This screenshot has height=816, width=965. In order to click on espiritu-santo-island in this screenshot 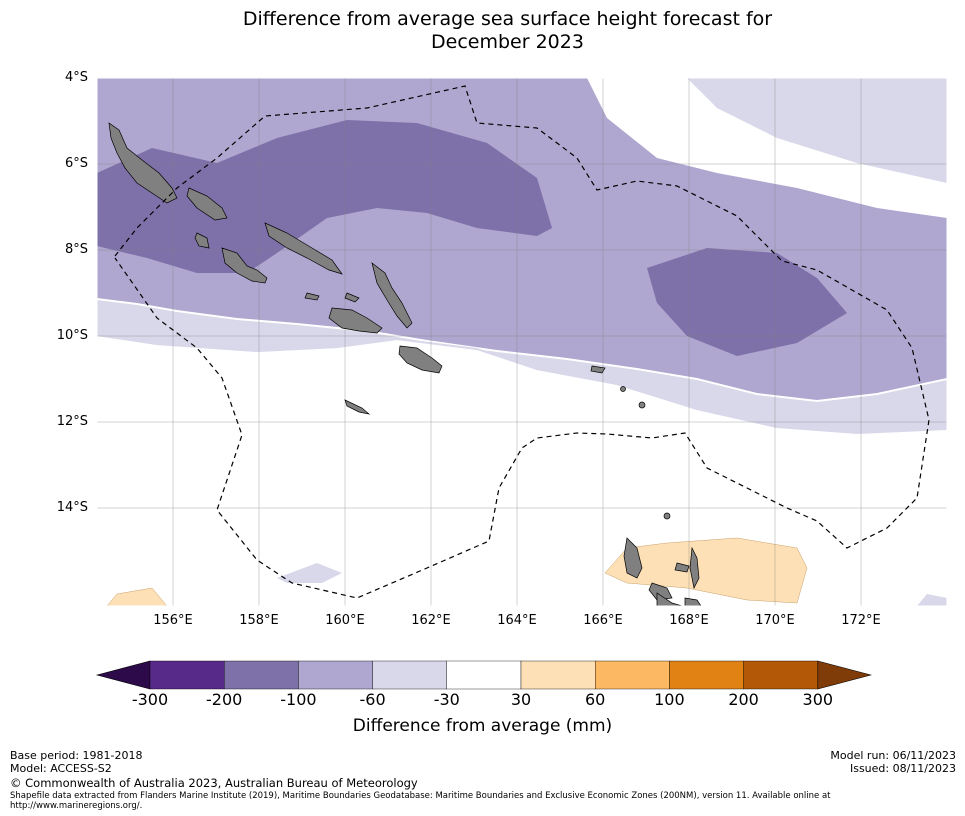, I will do `click(420, 359)`.